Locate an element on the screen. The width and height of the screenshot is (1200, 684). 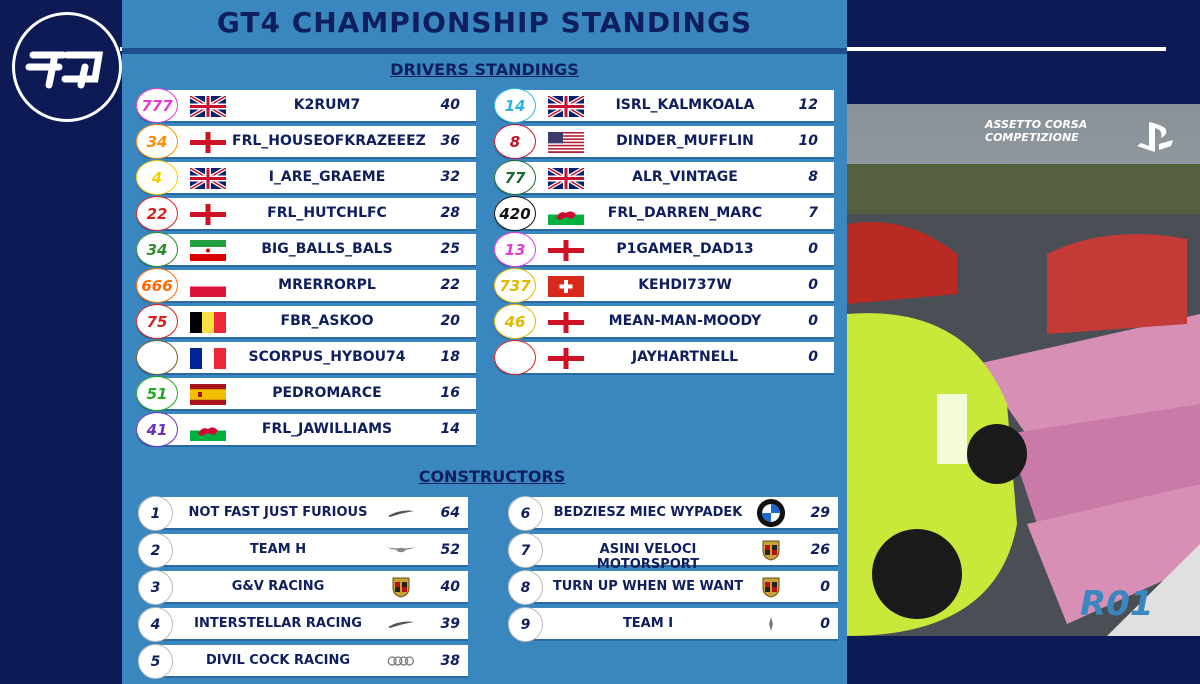
driver-name: K2RUM7 is located at coordinates (327, 105).